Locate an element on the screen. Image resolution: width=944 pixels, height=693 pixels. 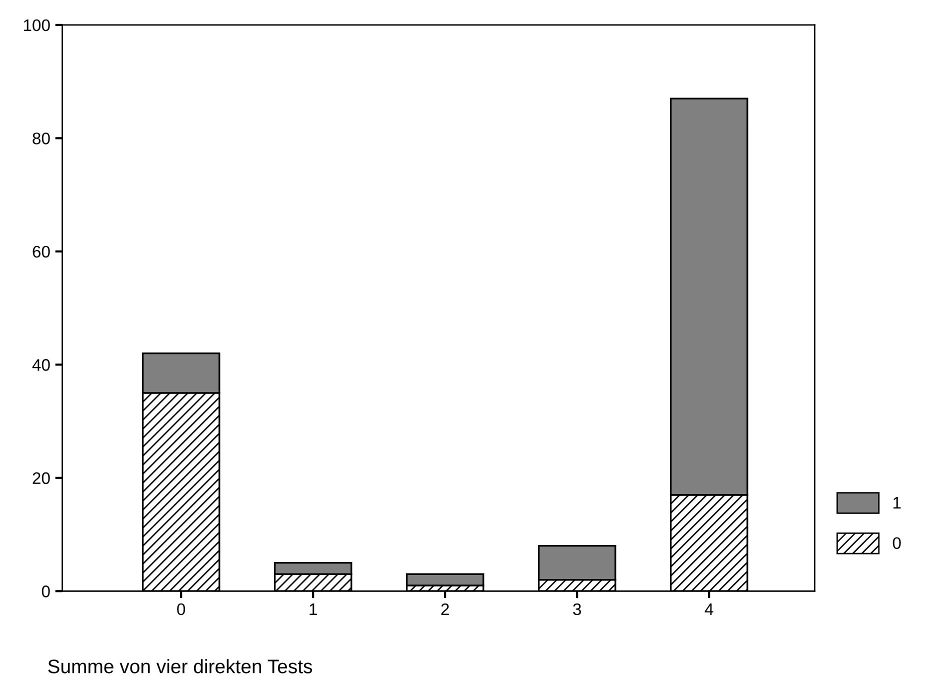
legend-label: 1 is located at coordinates (897, 503).